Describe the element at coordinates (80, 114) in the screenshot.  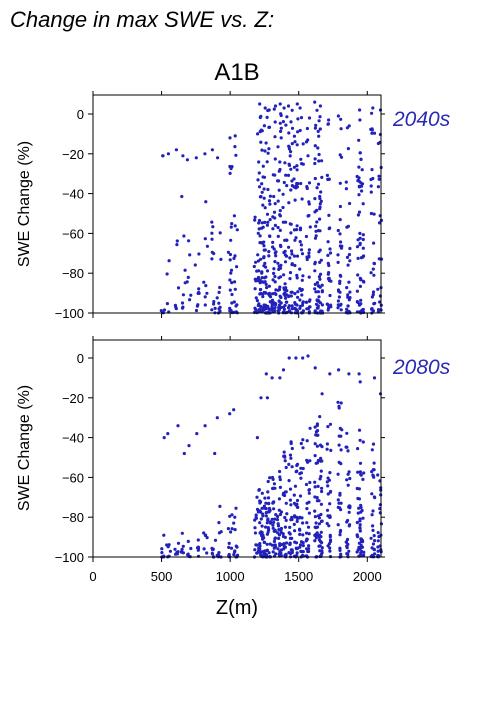
I see `y-tick-label: 0` at that location.